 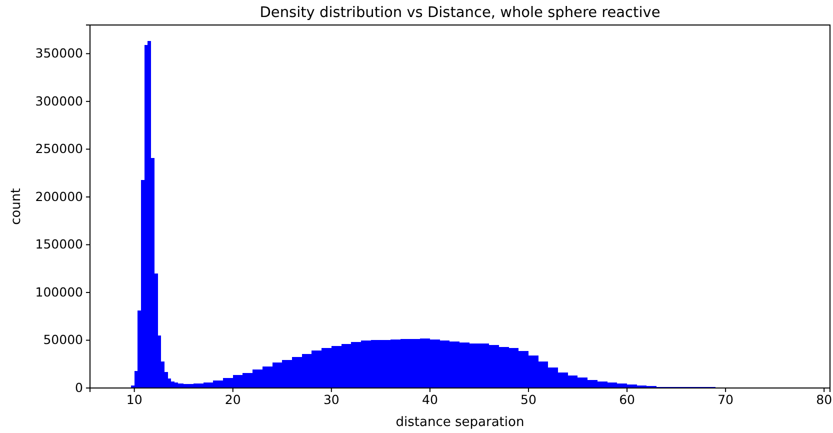 What do you see at coordinates (59, 196) in the screenshot?
I see `y-tick-label: 200000` at bounding box center [59, 196].